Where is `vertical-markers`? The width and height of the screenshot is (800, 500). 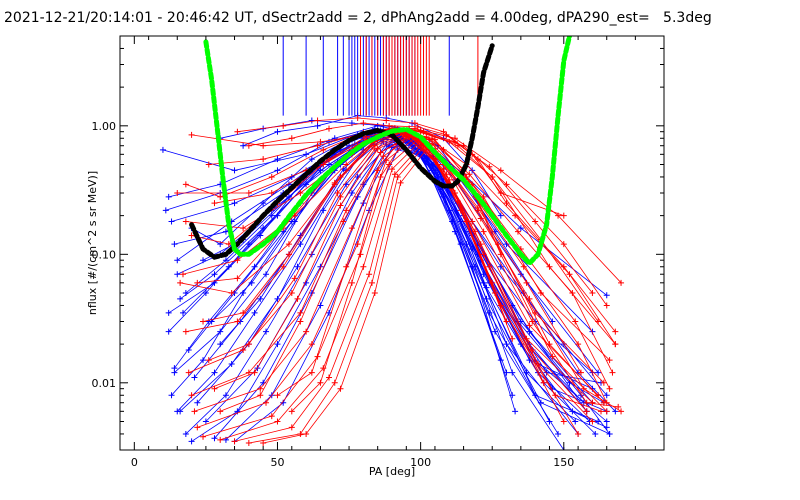
vertical-markers is located at coordinates (380, 76).